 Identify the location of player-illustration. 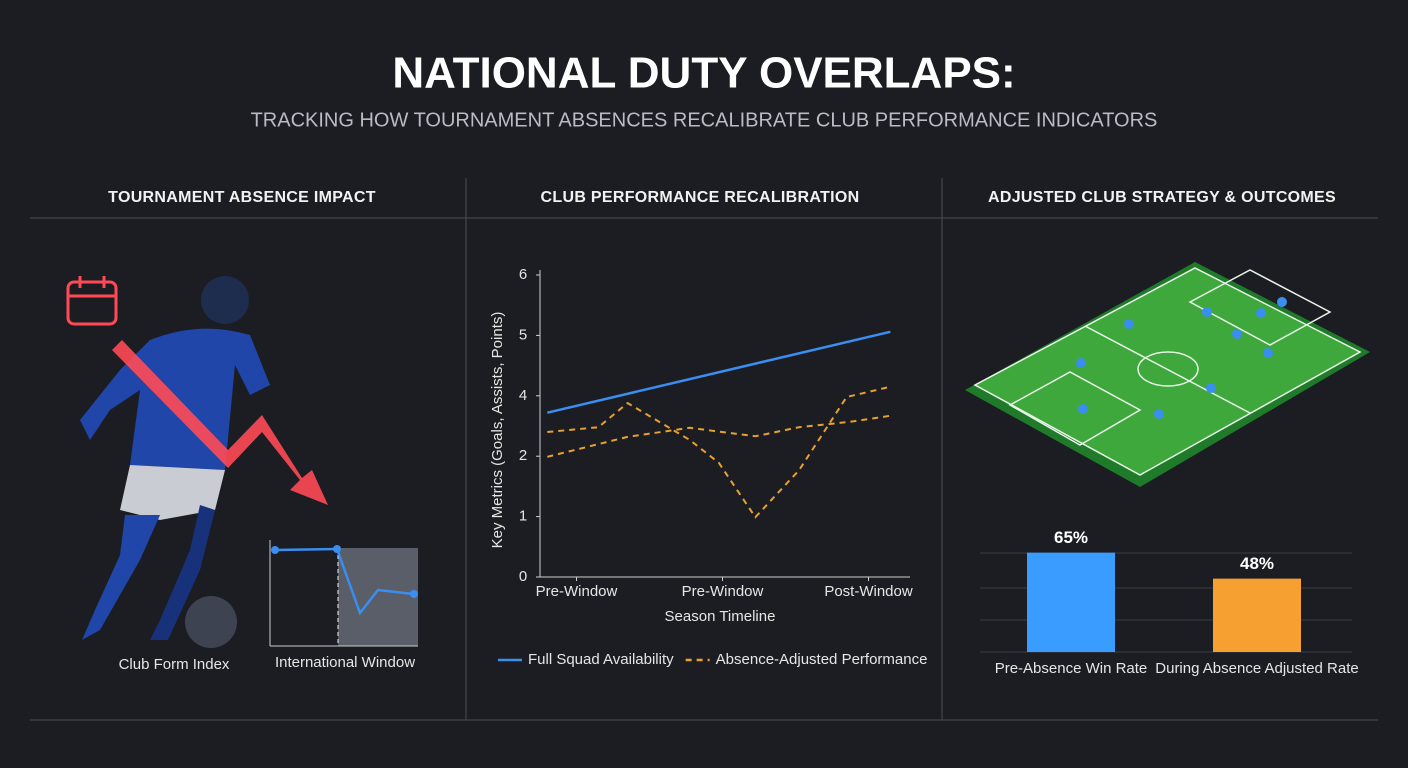
(175, 462).